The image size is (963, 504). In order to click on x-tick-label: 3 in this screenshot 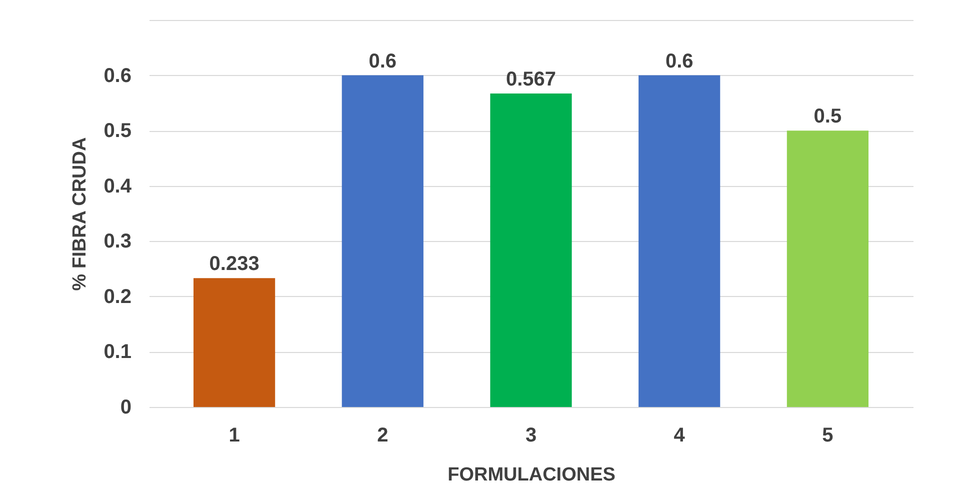, I will do `click(531, 435)`.